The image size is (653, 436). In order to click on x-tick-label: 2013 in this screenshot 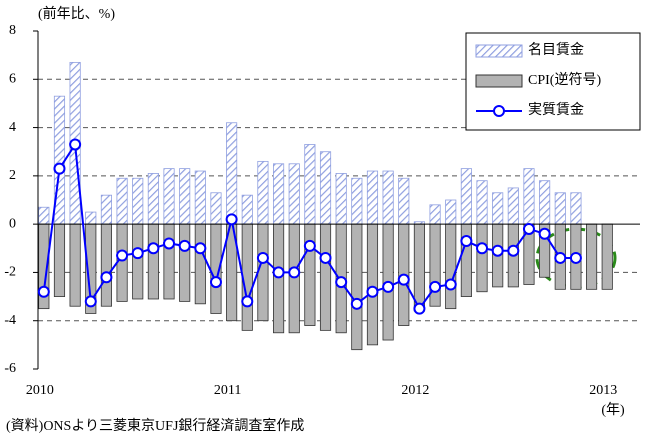, I will do `click(603, 390)`.